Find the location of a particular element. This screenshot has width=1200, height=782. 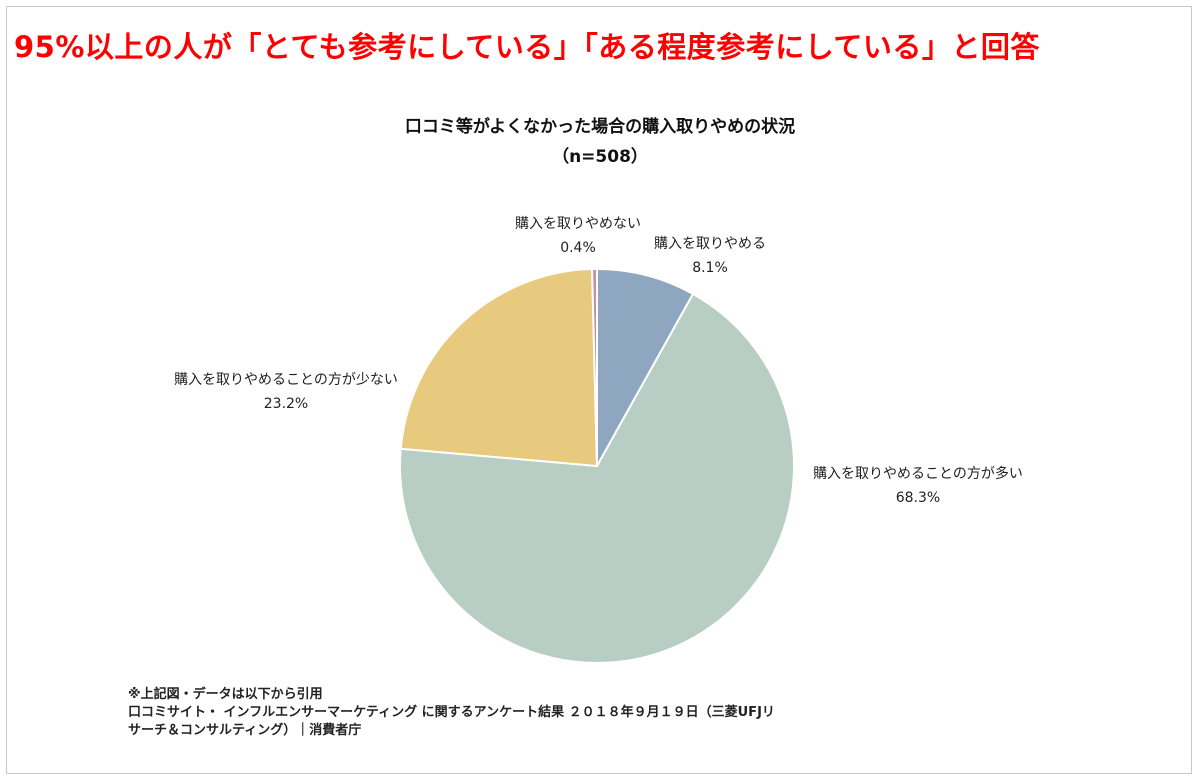

slice-value-1: 8.1% is located at coordinates (710, 268).